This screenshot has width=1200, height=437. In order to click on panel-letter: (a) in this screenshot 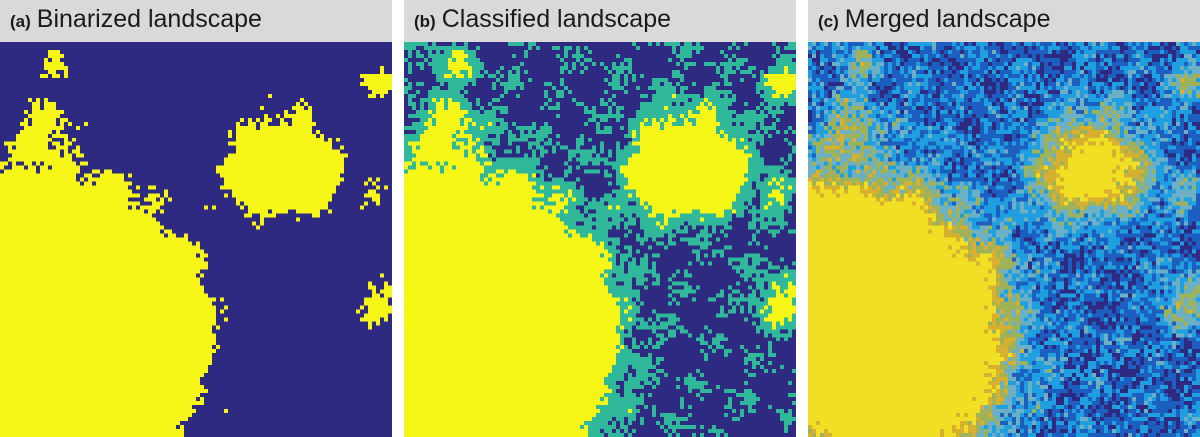, I will do `click(20, 21)`.